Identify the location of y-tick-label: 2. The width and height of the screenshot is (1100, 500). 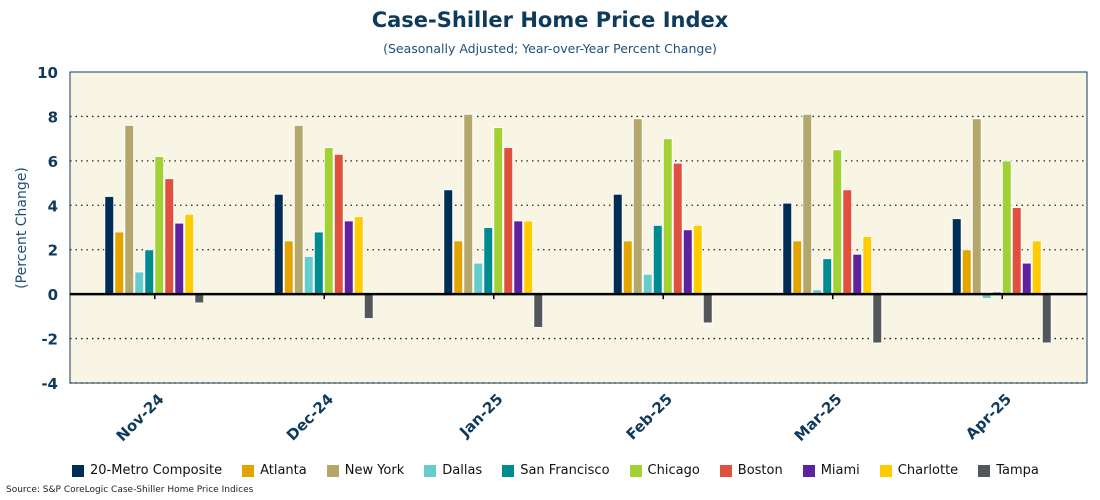
(53, 251).